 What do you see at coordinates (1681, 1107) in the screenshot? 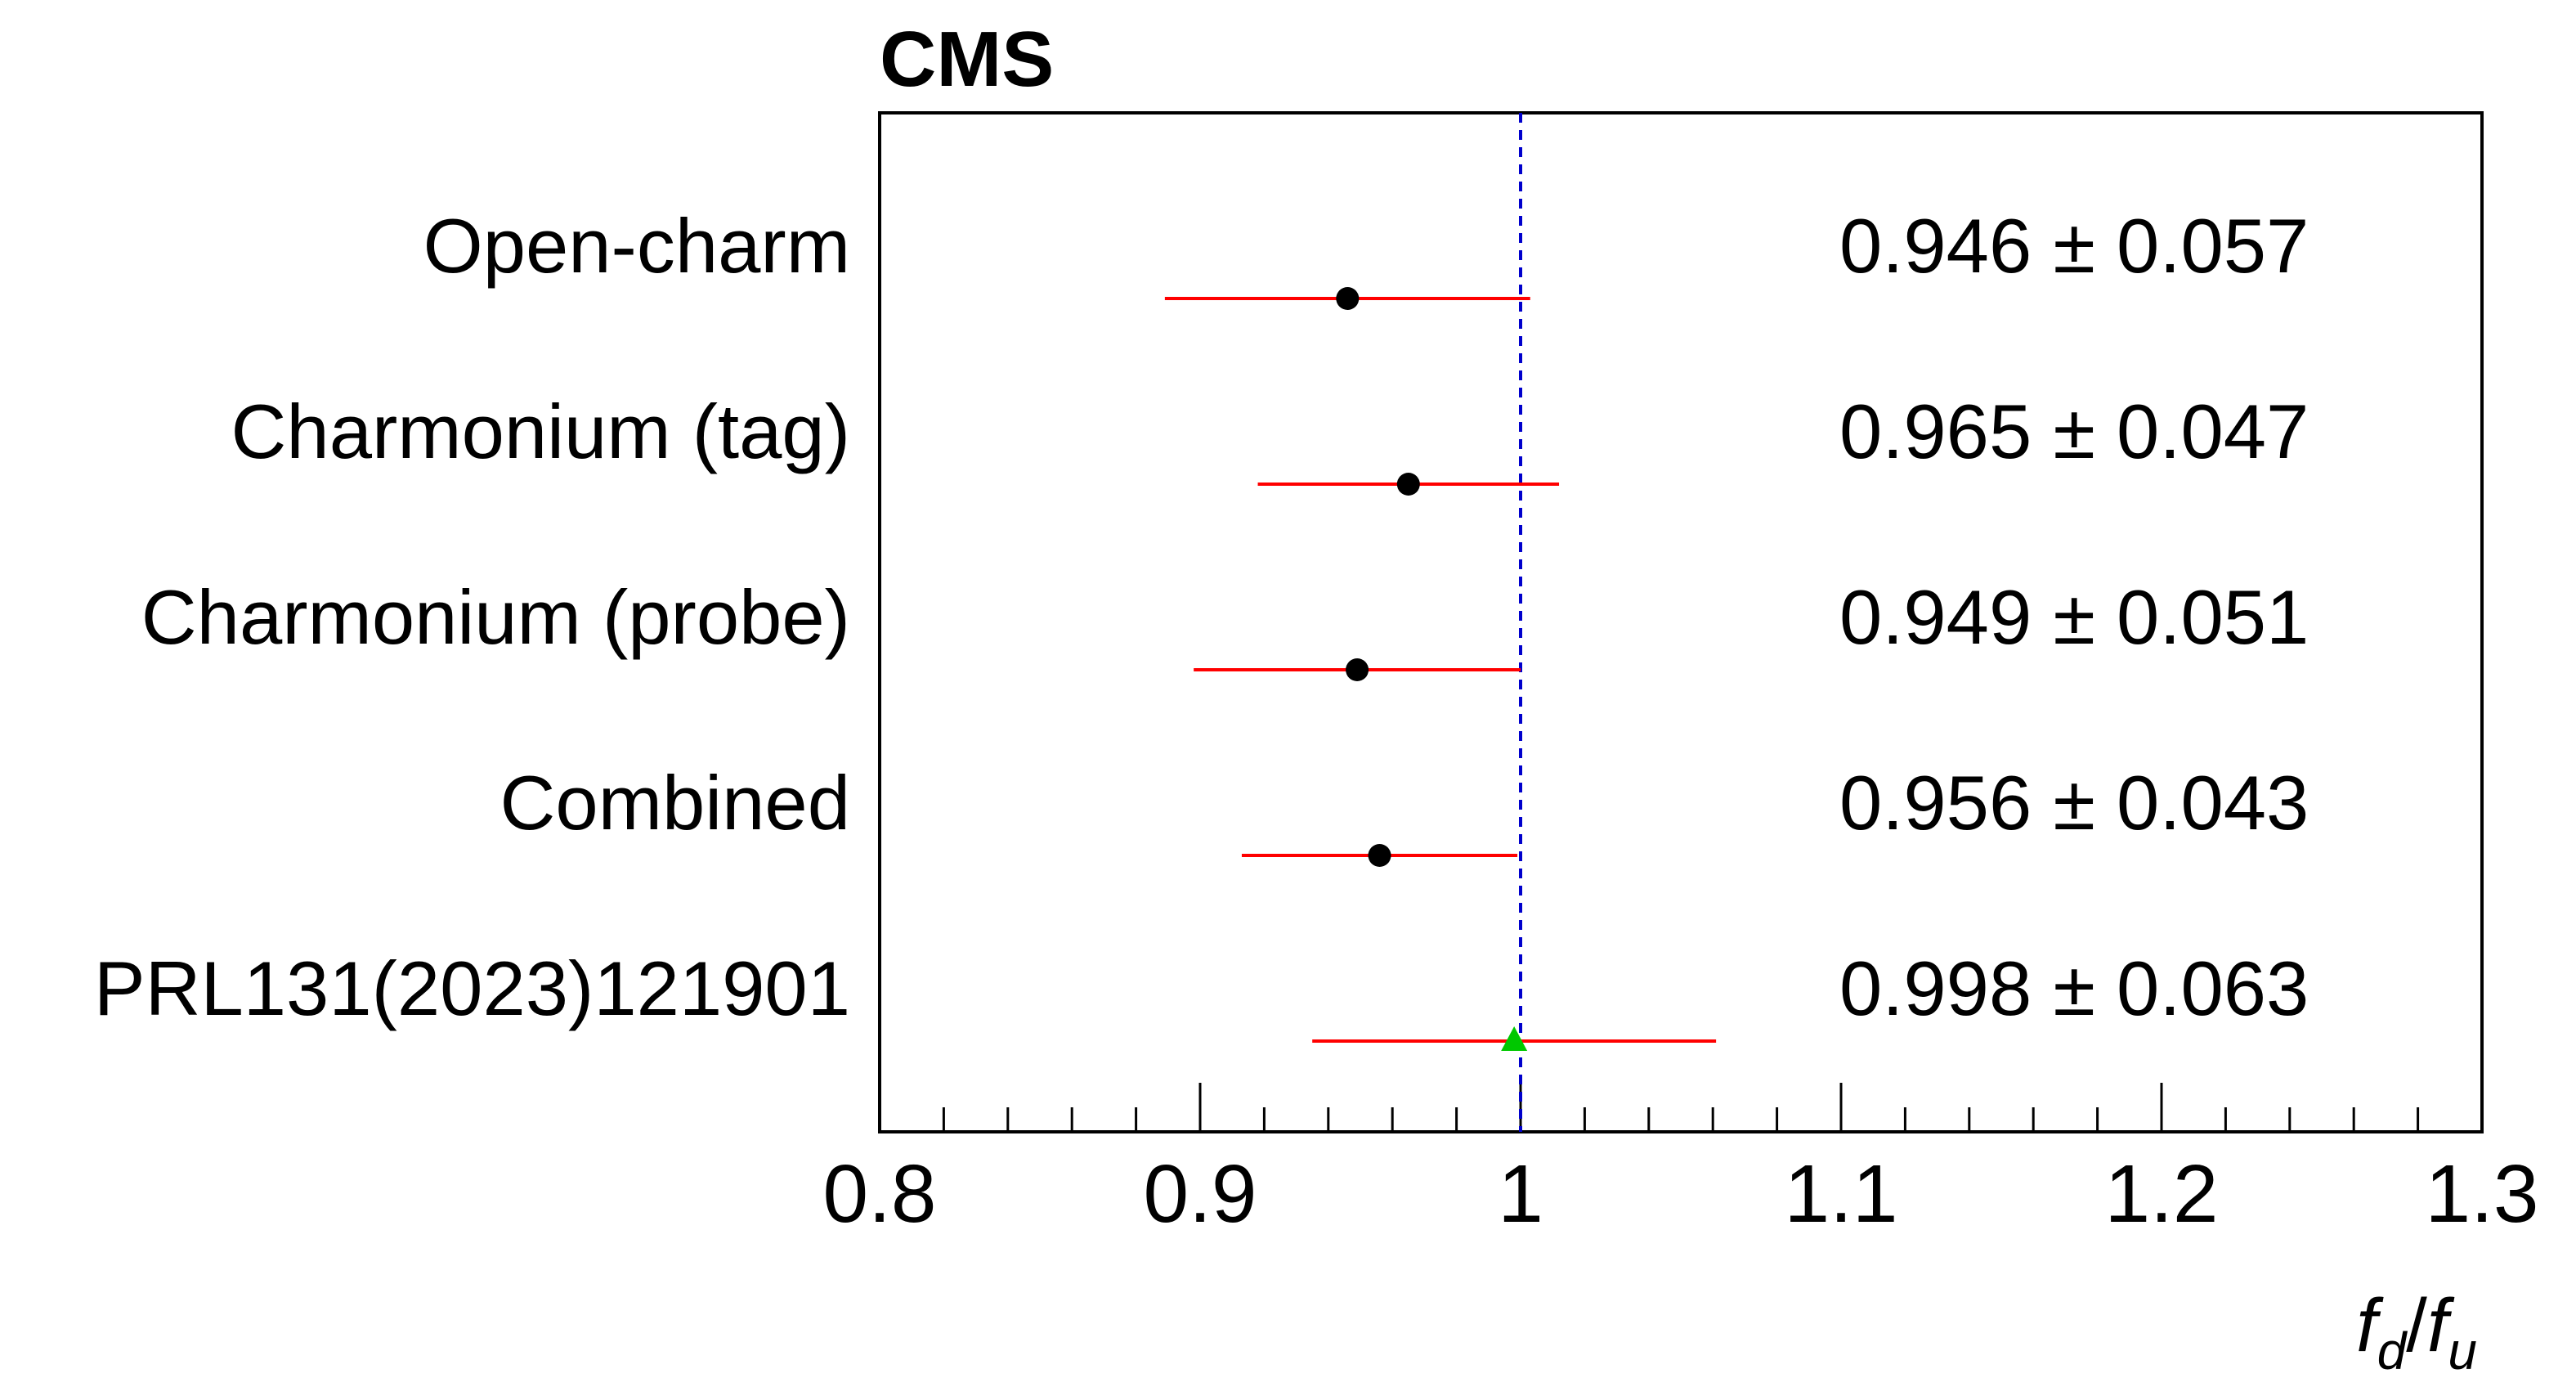
I see `x-axis-ticks` at bounding box center [1681, 1107].